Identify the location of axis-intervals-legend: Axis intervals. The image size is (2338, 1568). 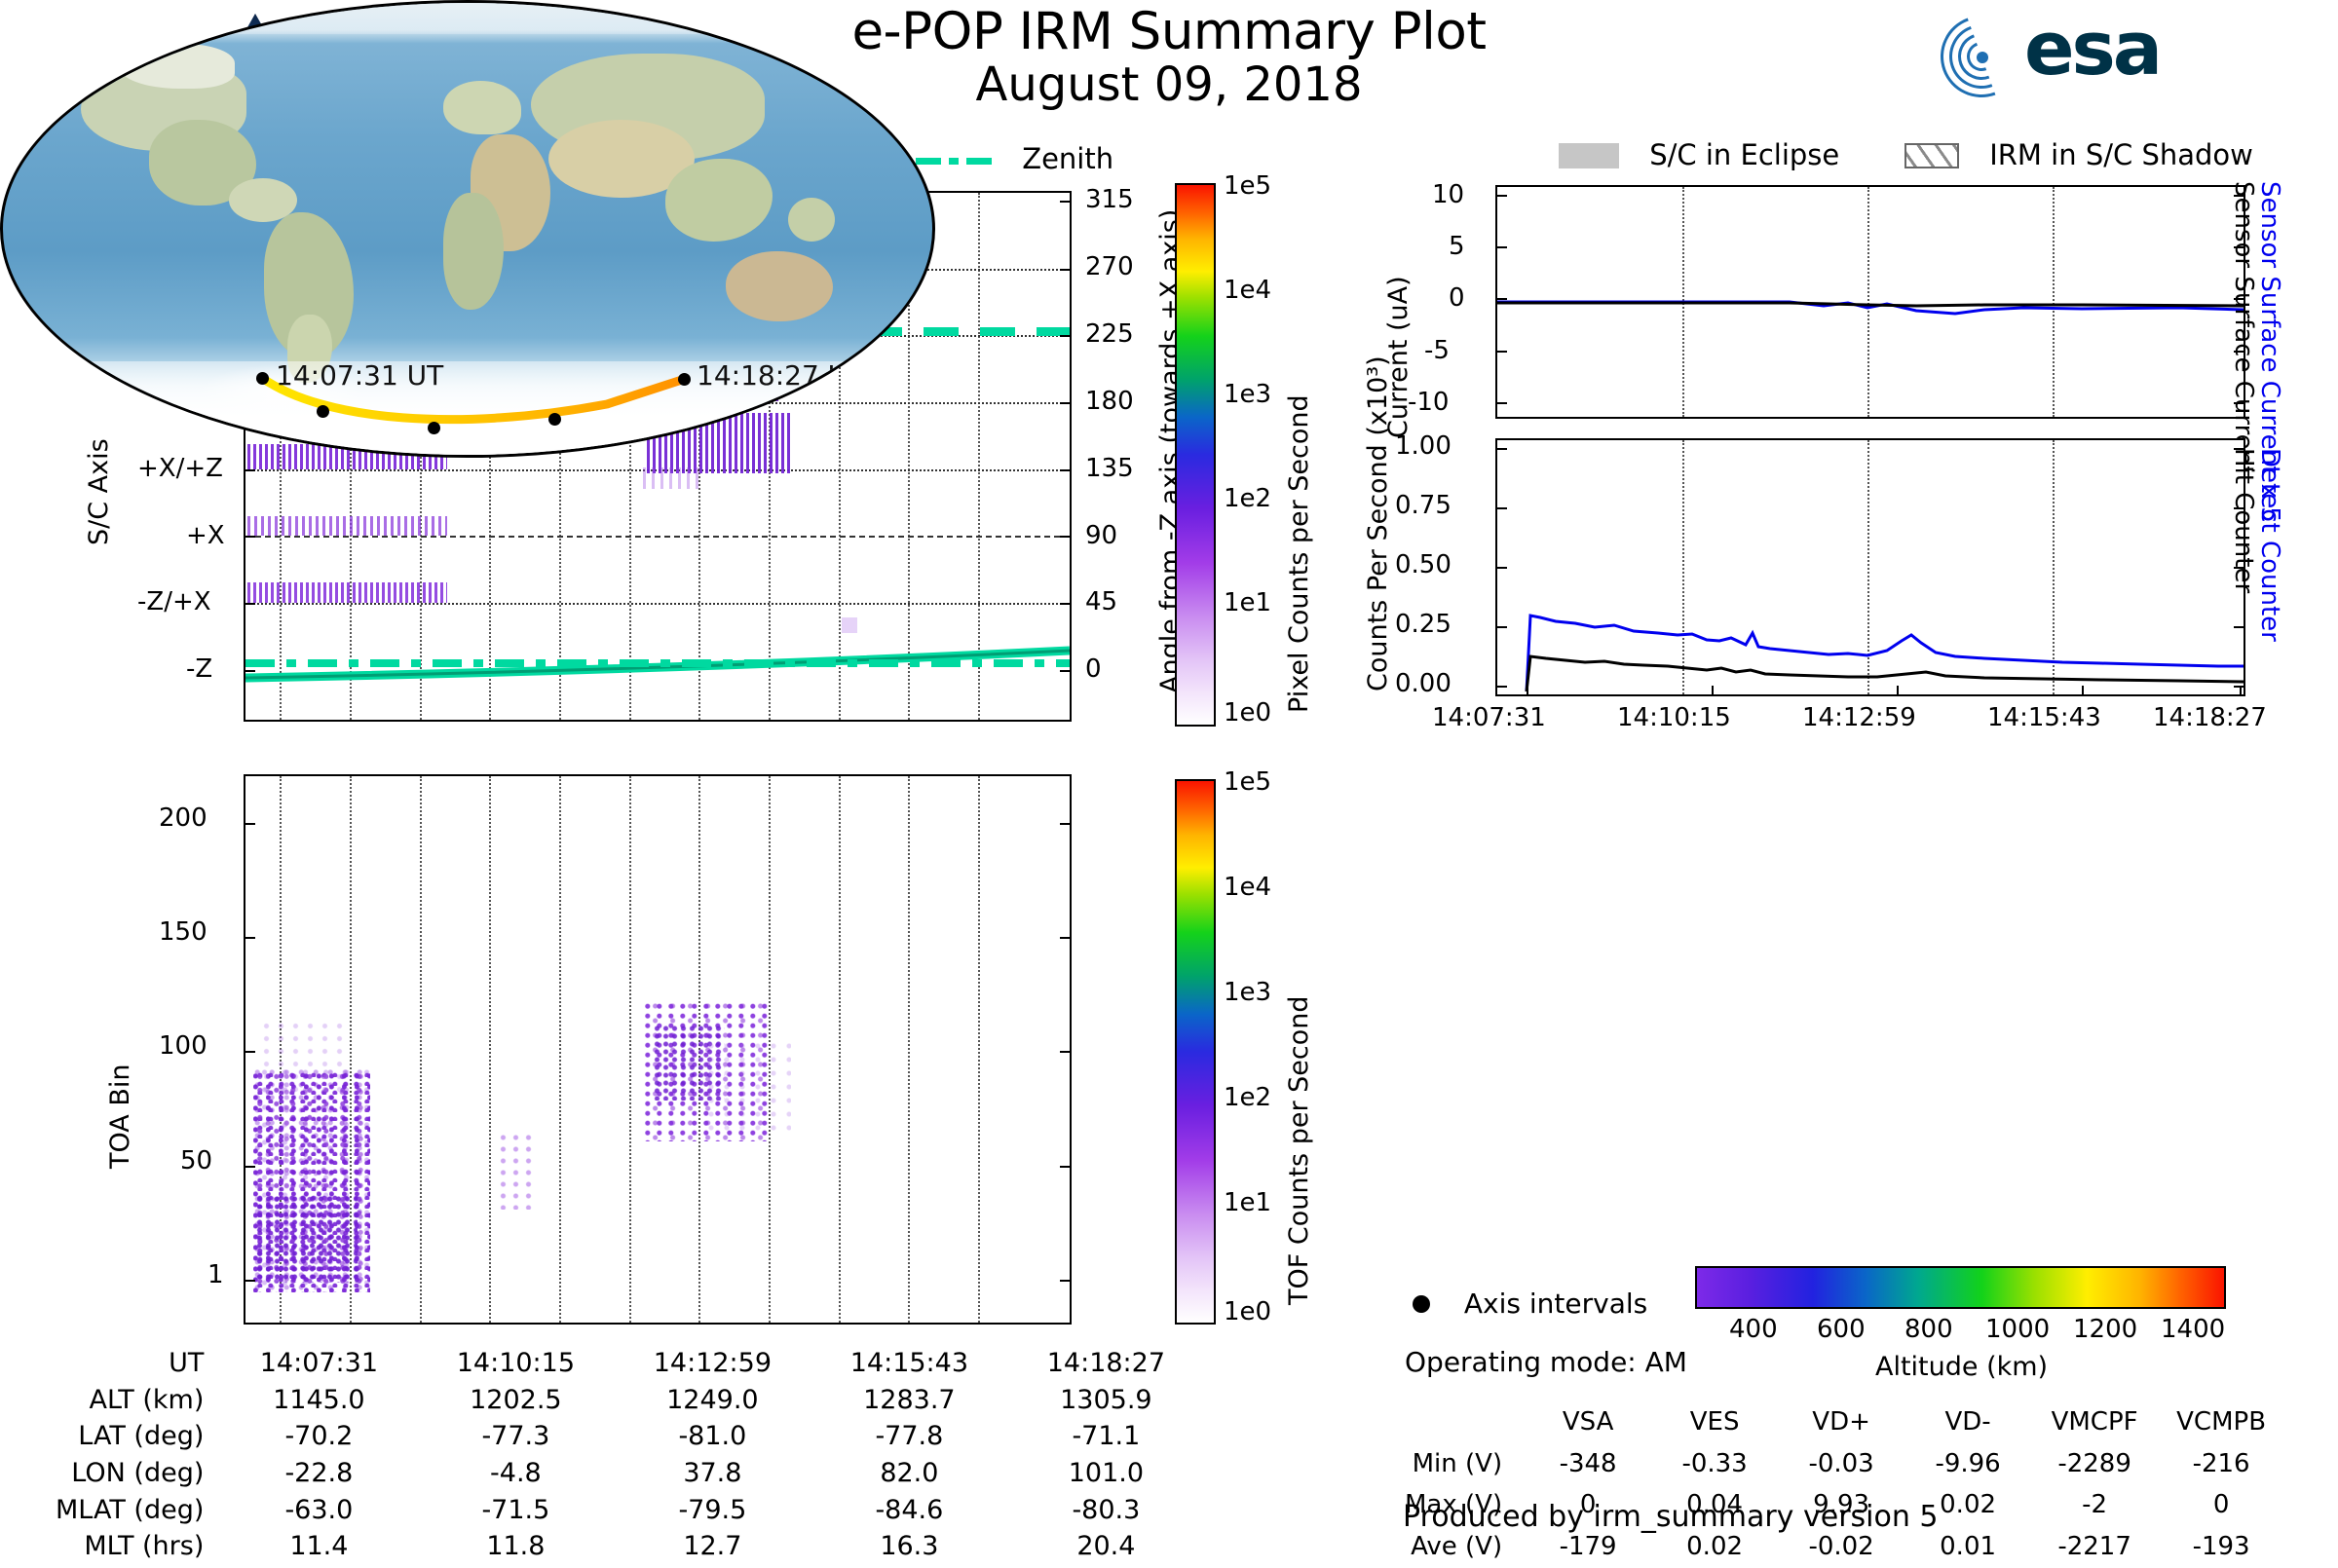
(1530, 1304).